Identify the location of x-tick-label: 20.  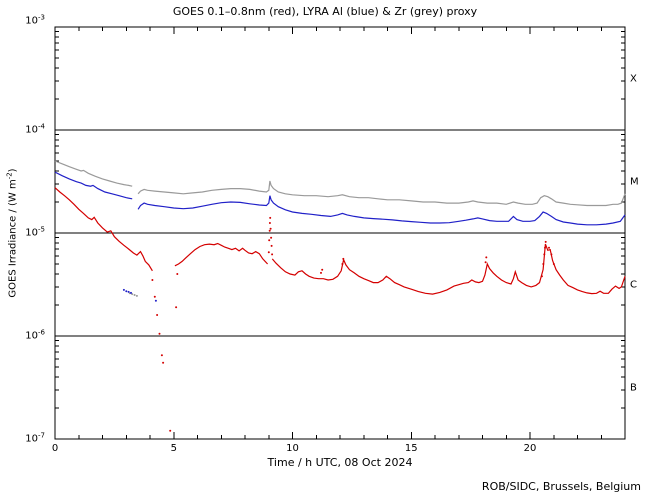
(530, 448).